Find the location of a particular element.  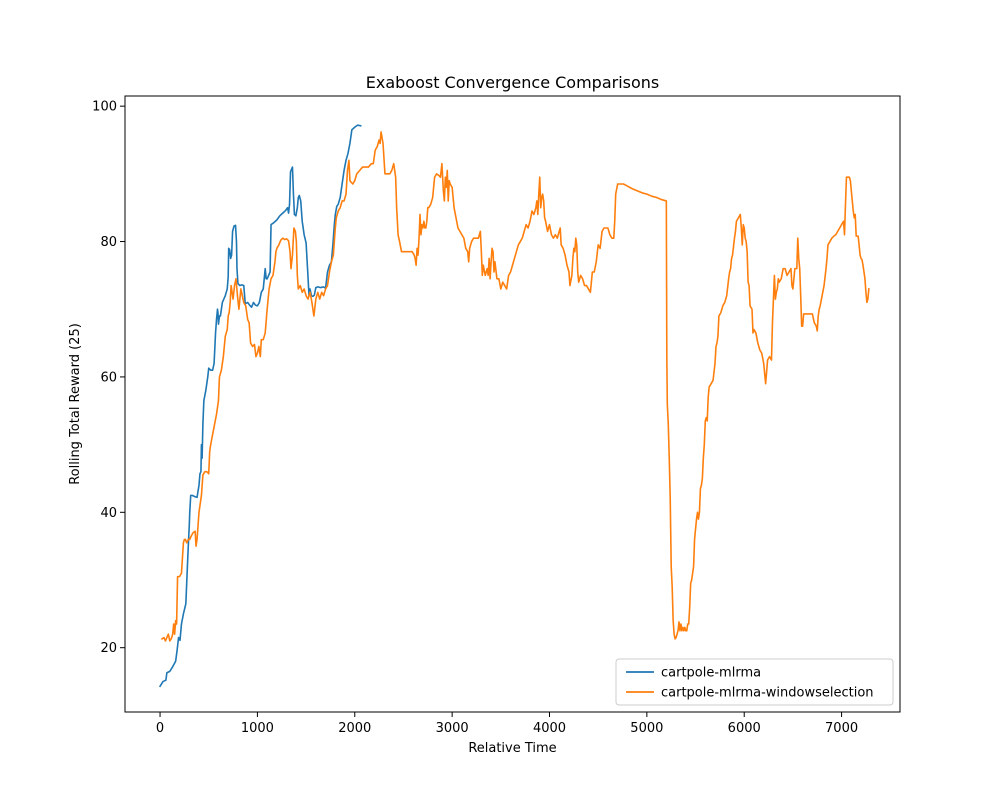

y-tick-label: 60 is located at coordinates (108, 377).